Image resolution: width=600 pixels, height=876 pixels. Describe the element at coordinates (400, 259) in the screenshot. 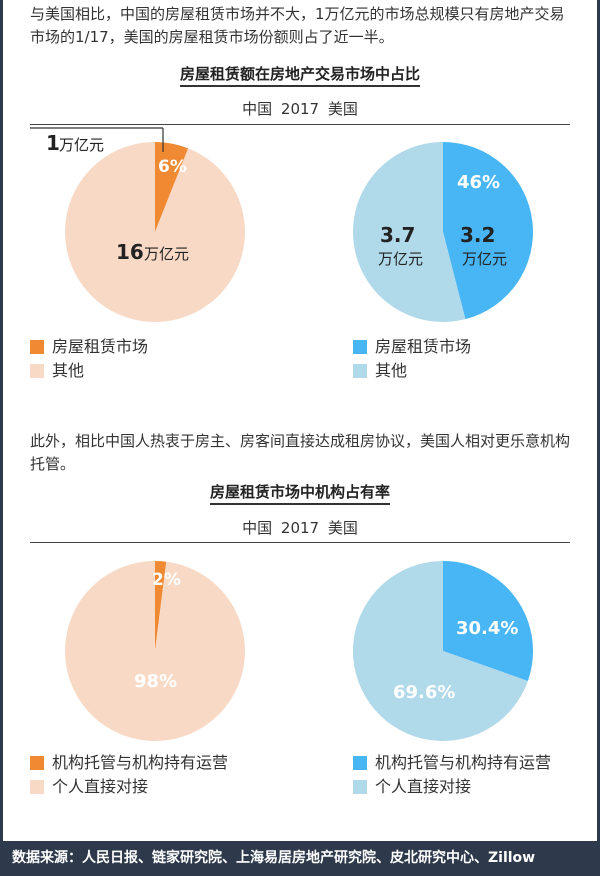

I see `annotation-us-other-unit: 万亿元` at that location.